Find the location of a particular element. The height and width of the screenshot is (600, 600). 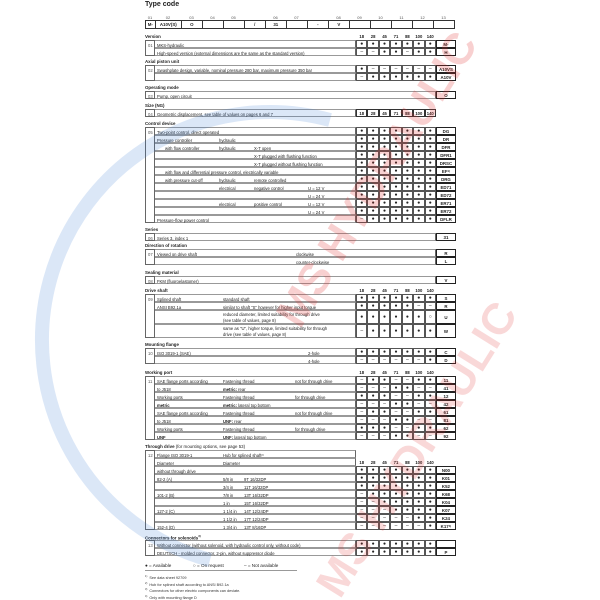

description-text: 15T 16/32DP is located at coordinates (256, 503).